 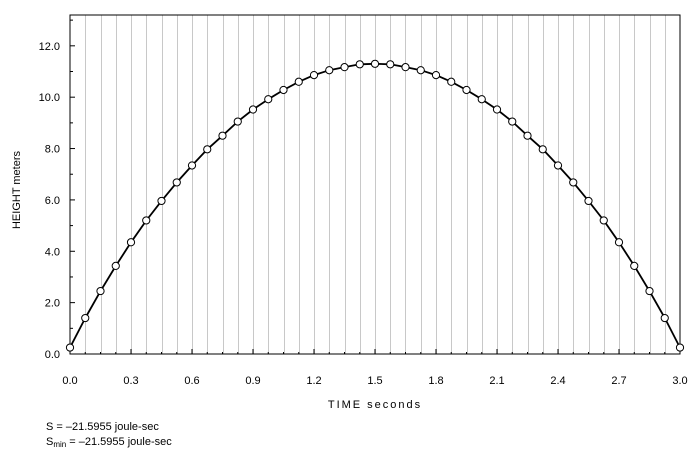 I want to click on x-tick-label: 2.7, so click(x=618, y=381).